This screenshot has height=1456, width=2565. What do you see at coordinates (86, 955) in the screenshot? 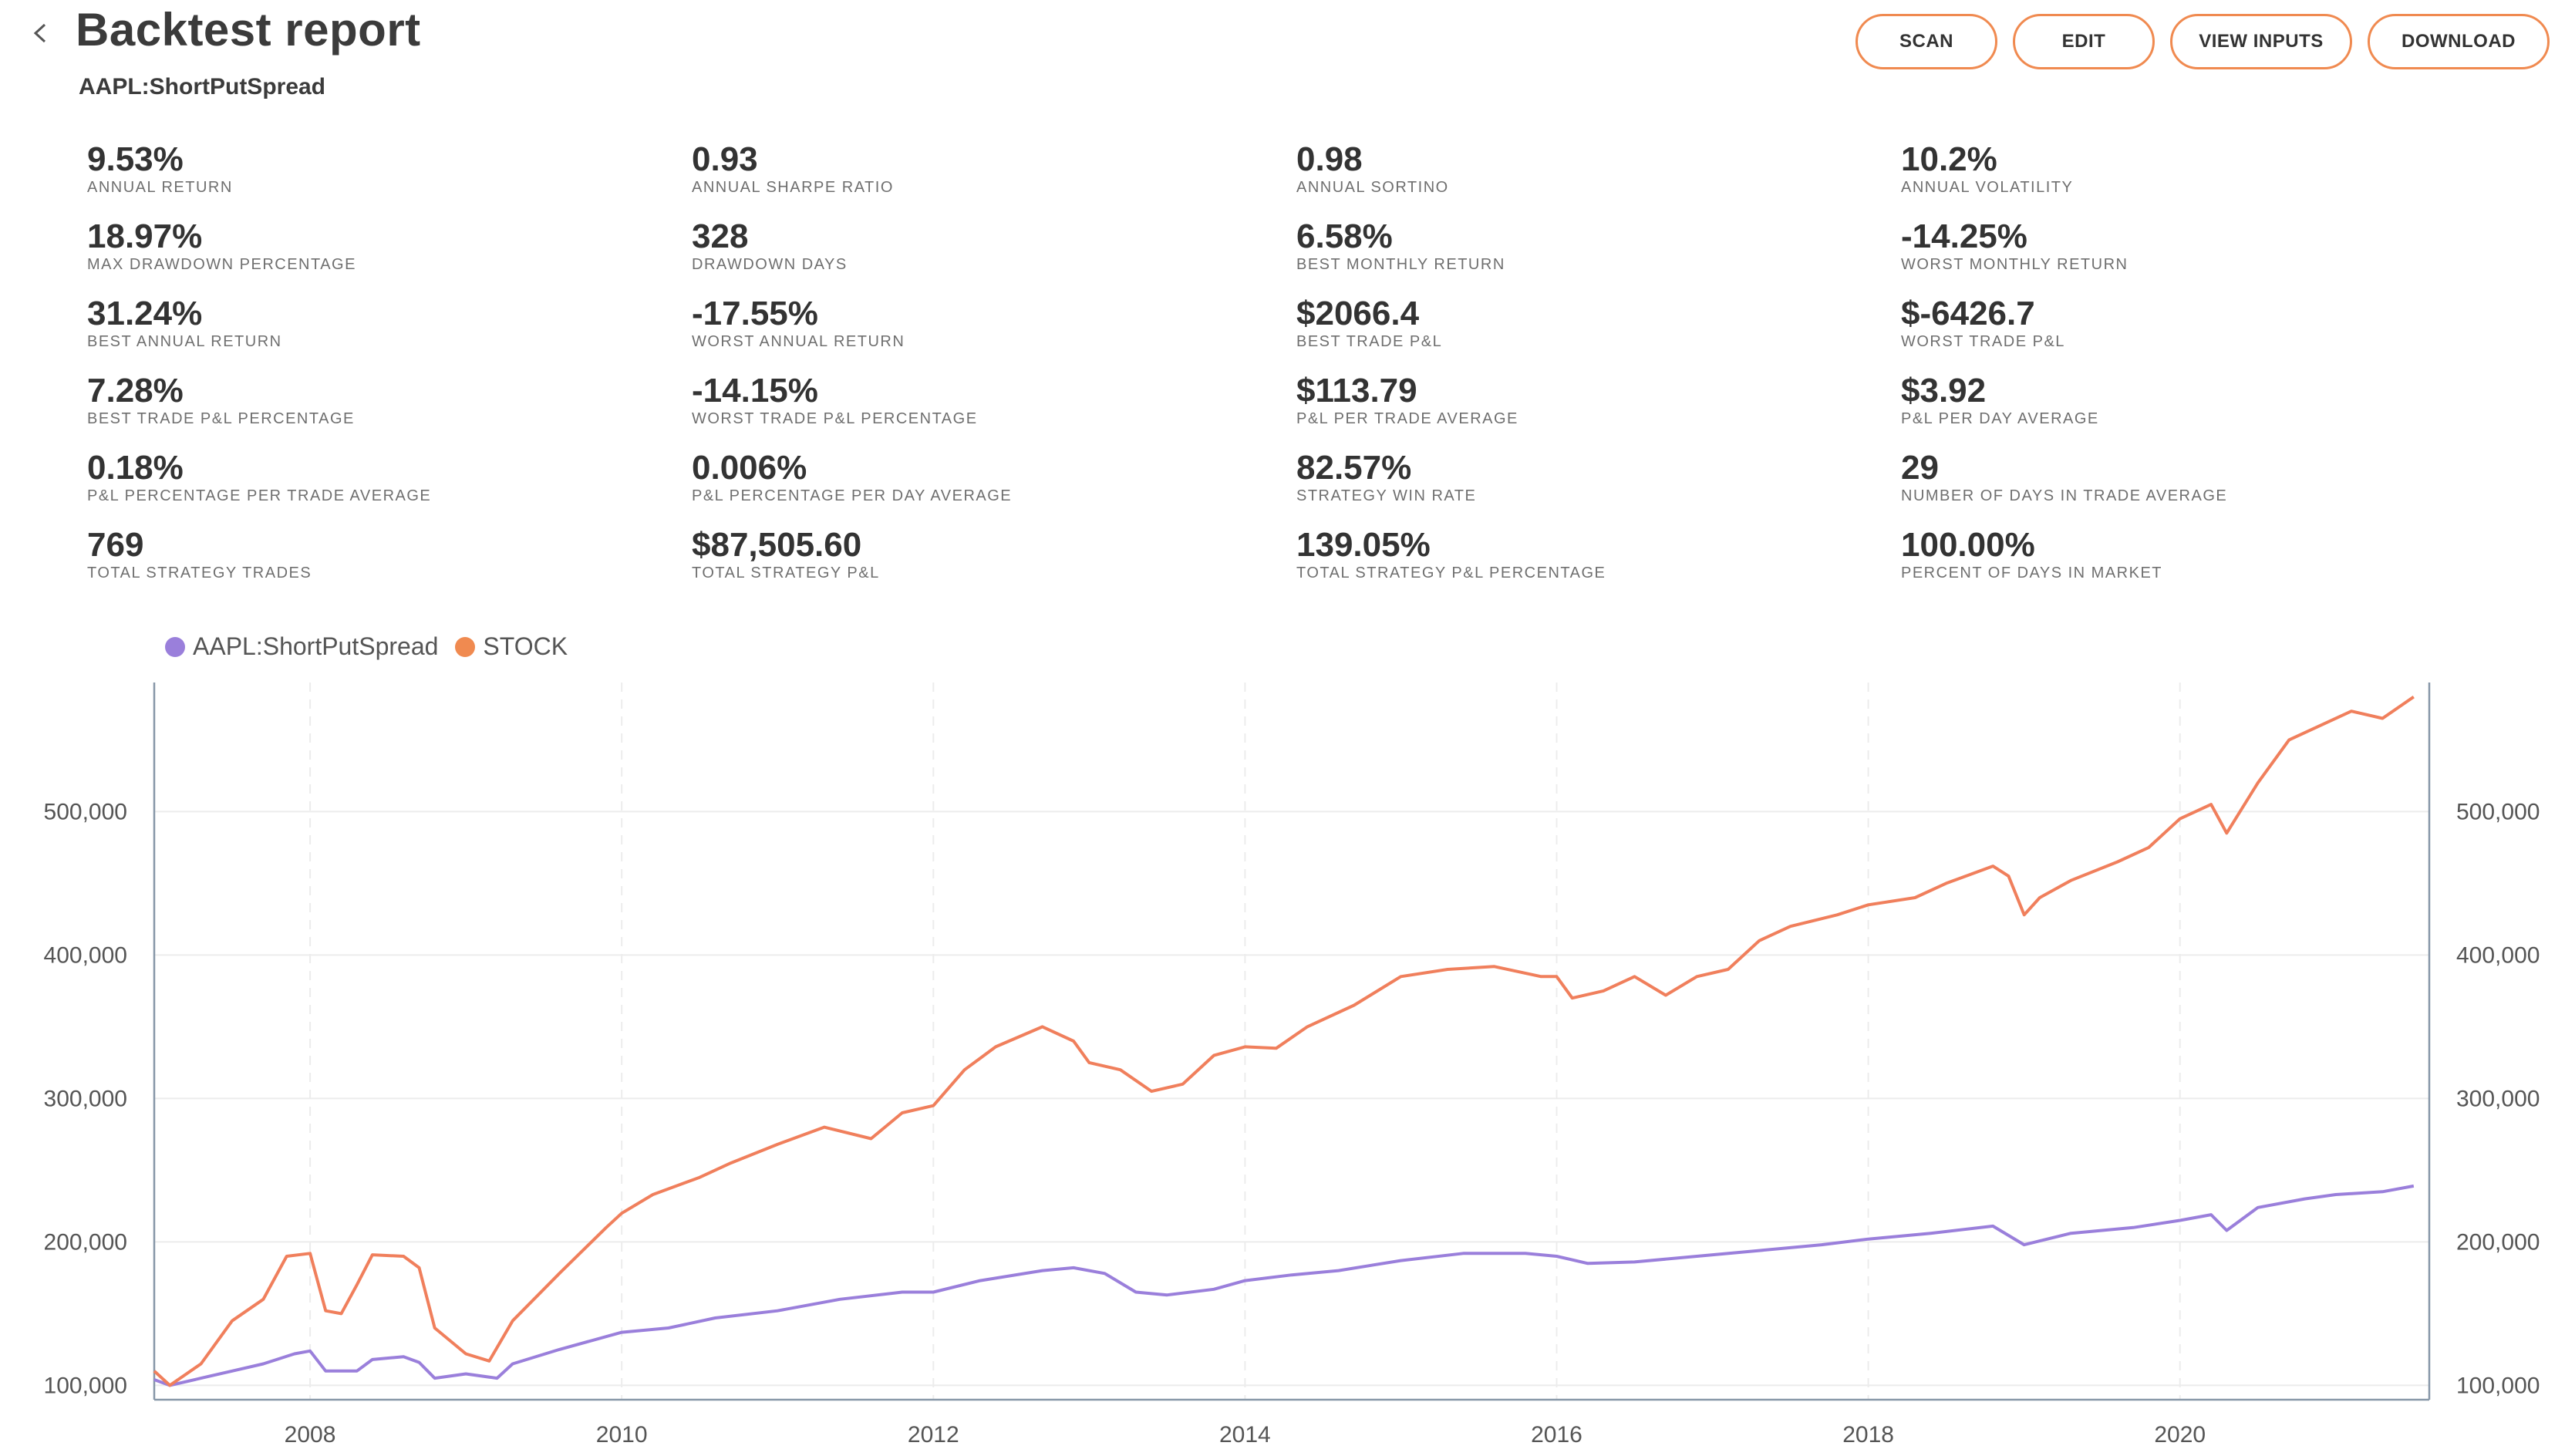
I see `y-tick-label-left: 400,000` at bounding box center [86, 955].